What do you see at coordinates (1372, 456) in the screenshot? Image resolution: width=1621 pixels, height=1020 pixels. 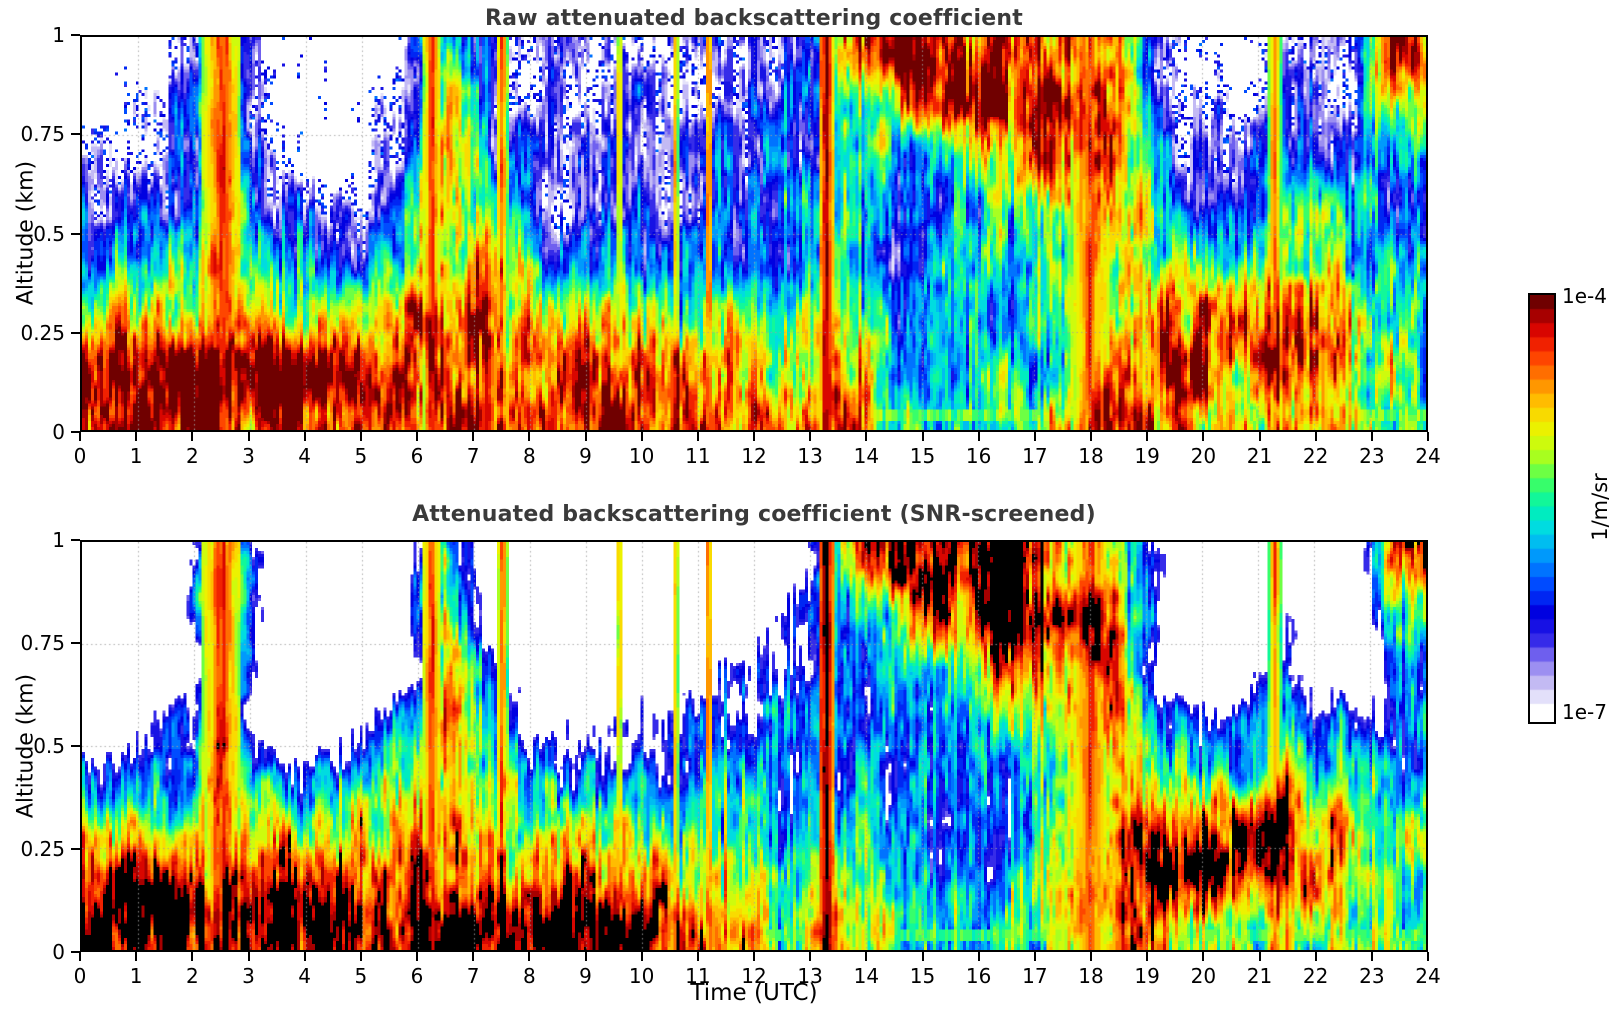 I see `x-tick-label-raw: 23` at bounding box center [1372, 456].